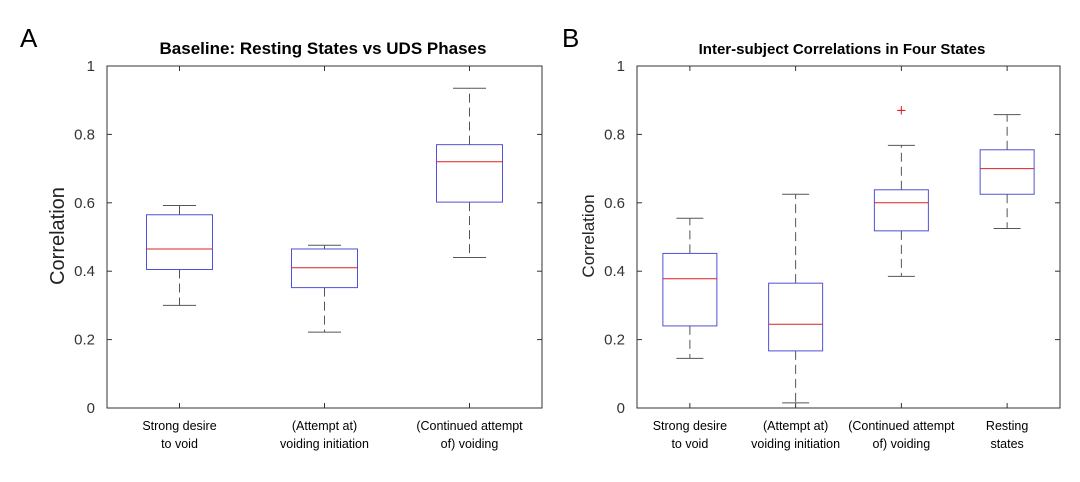  Describe the element at coordinates (795, 426) in the screenshot. I see `panel-b-category-label: (Attempt at)` at that location.